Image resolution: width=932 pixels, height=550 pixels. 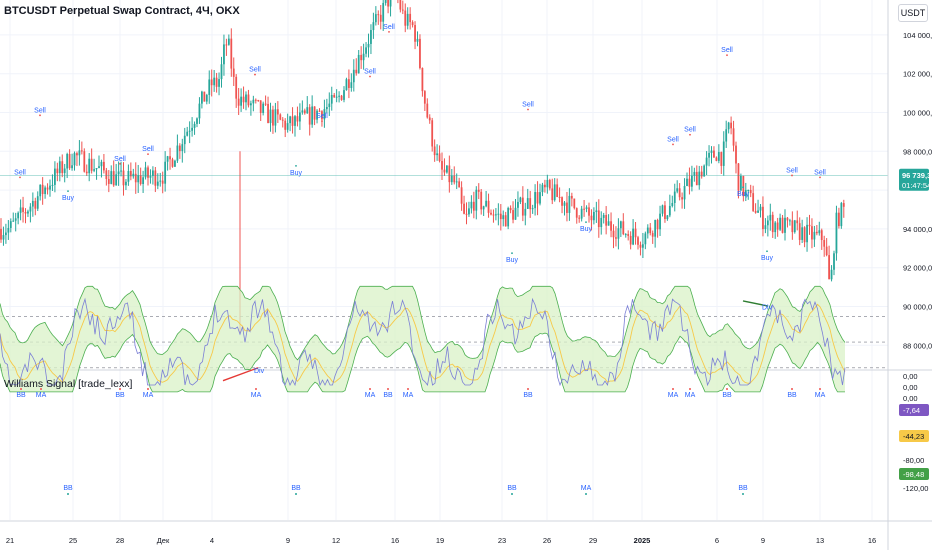 I want to click on time-axis-label: 9, so click(x=288, y=540).